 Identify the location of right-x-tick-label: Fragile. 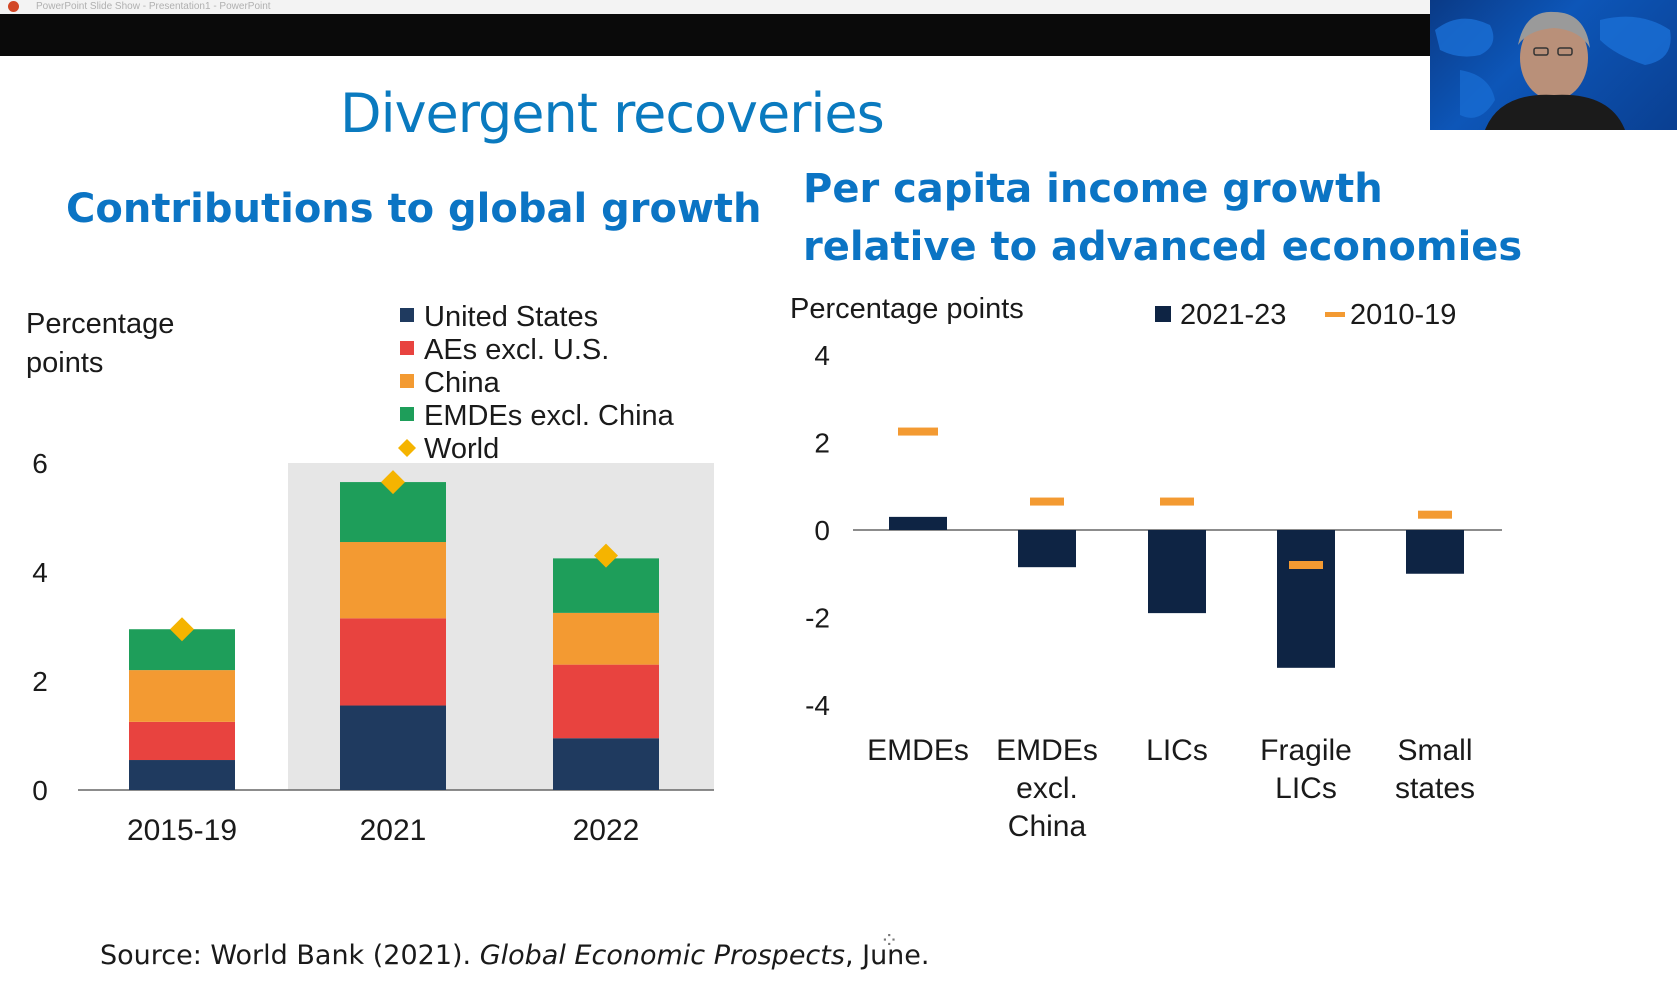
(1306, 750).